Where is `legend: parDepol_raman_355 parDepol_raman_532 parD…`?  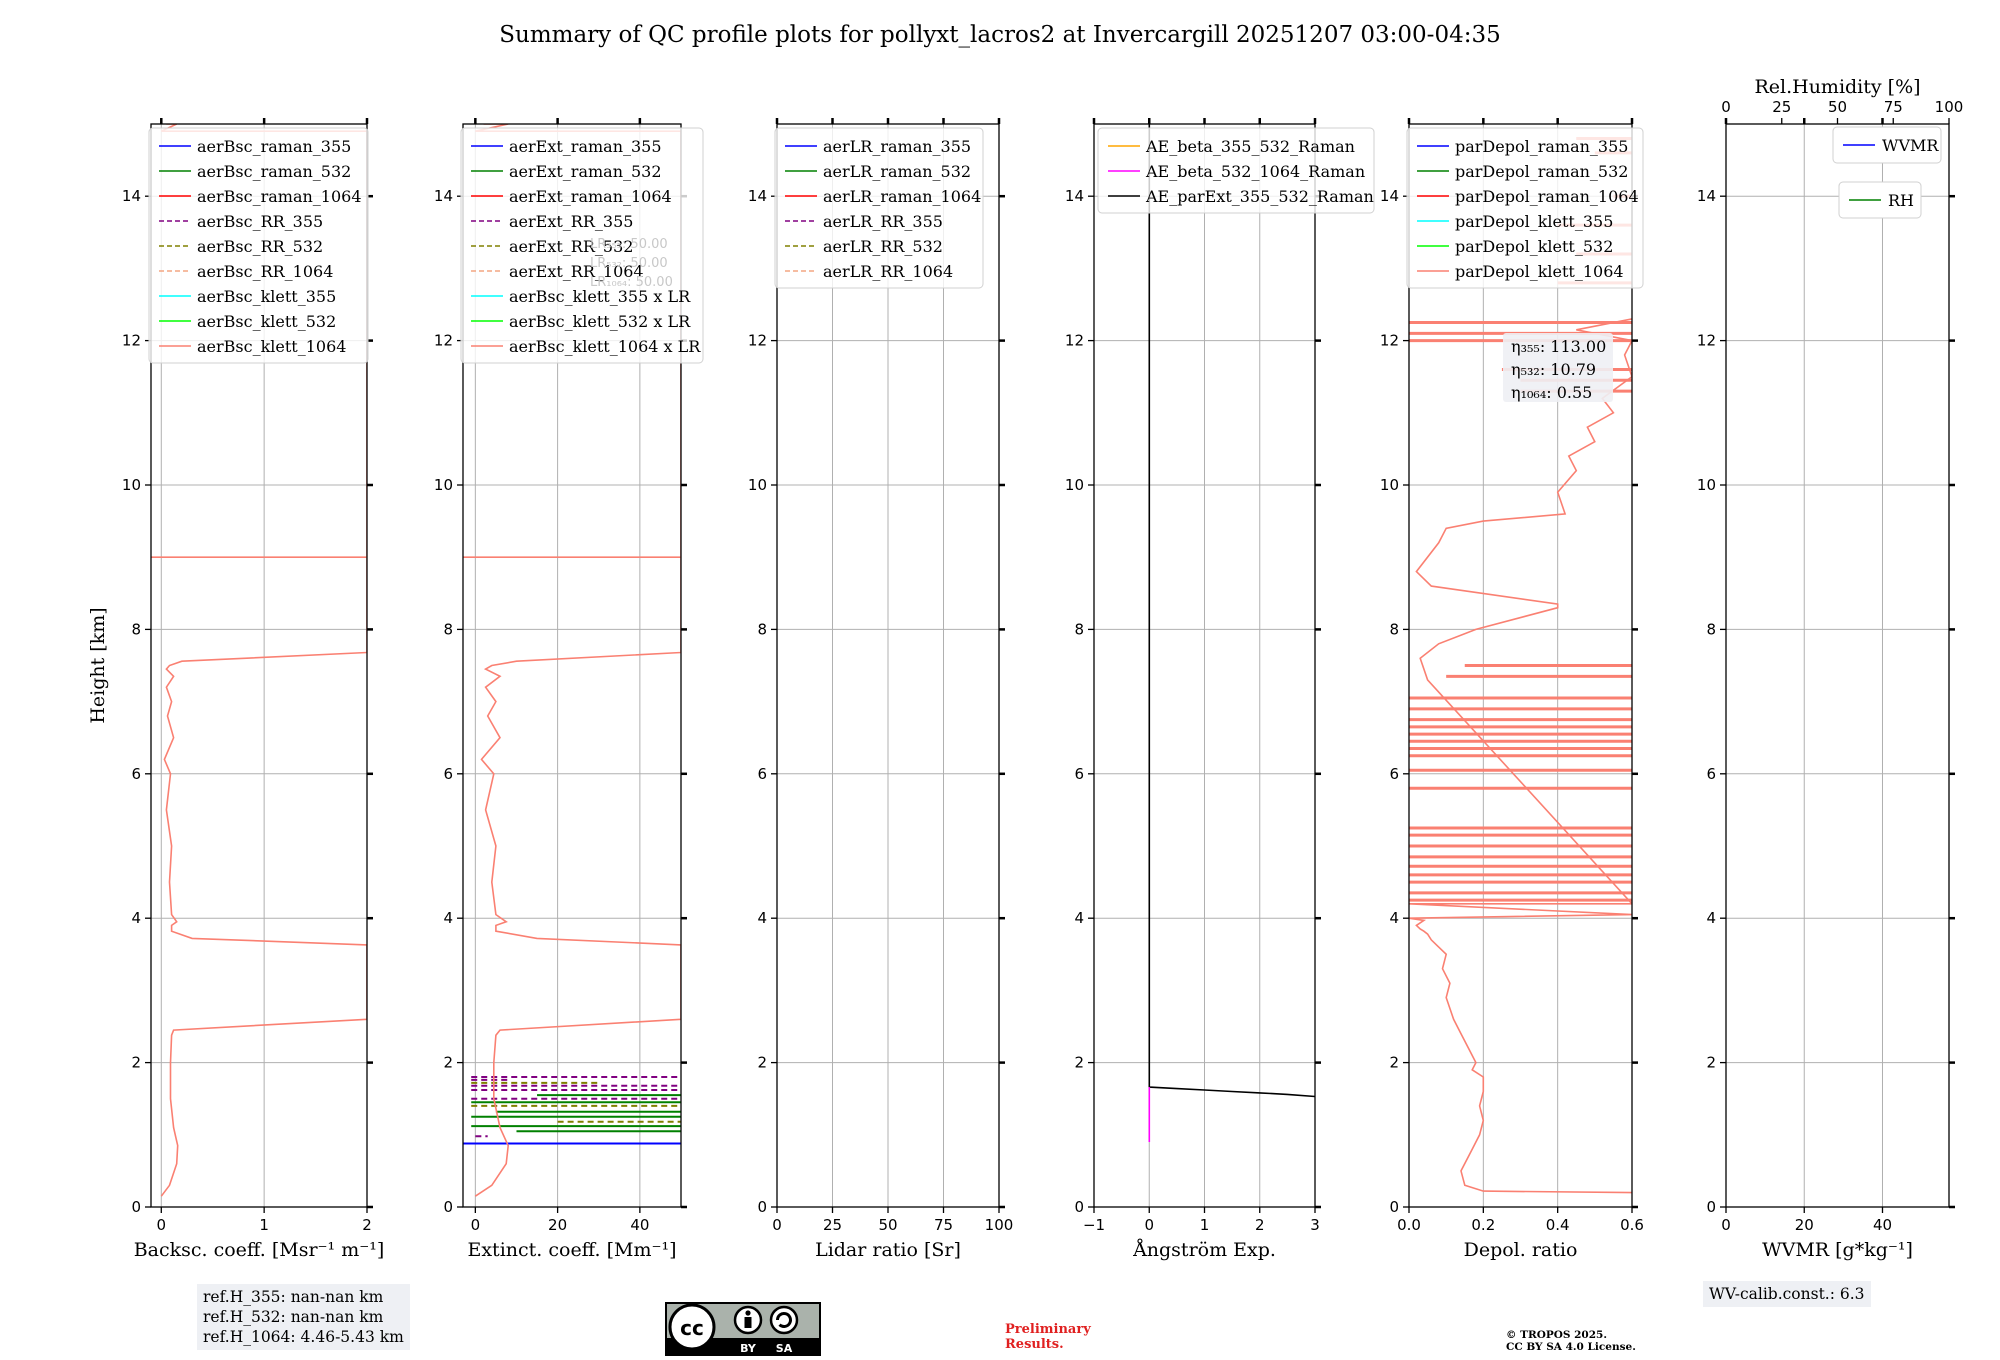
legend: parDepol_raman_355 parDepol_raman_532 parD… is located at coordinates (1525, 208).